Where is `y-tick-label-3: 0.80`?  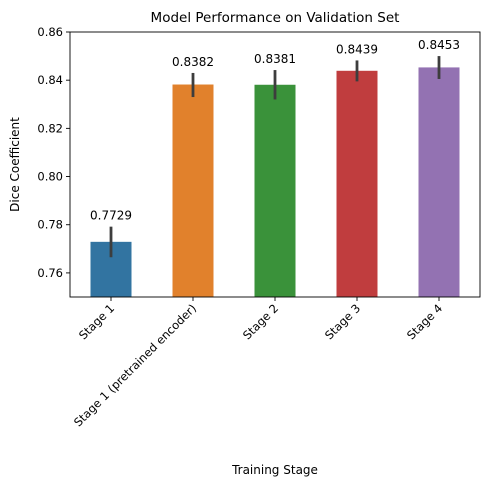 y-tick-label-3: 0.80 is located at coordinates (50, 177).